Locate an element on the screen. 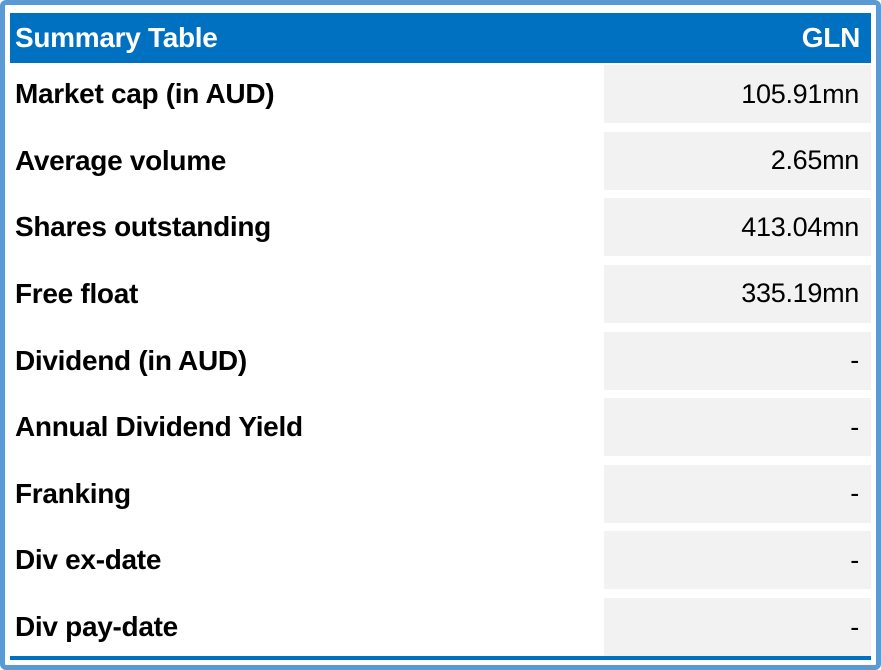 This screenshot has width=881, height=670. table-row: Div pay-date - is located at coordinates (440, 627).